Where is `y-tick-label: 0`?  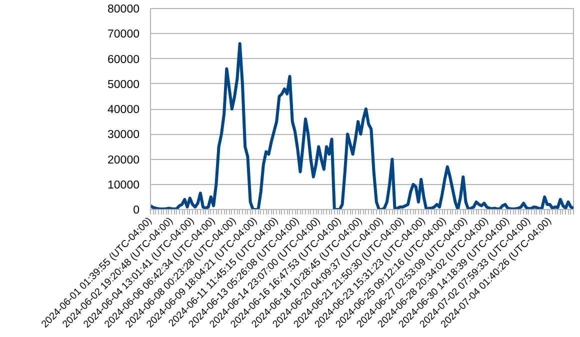
y-tick-label: 0 is located at coordinates (136, 210).